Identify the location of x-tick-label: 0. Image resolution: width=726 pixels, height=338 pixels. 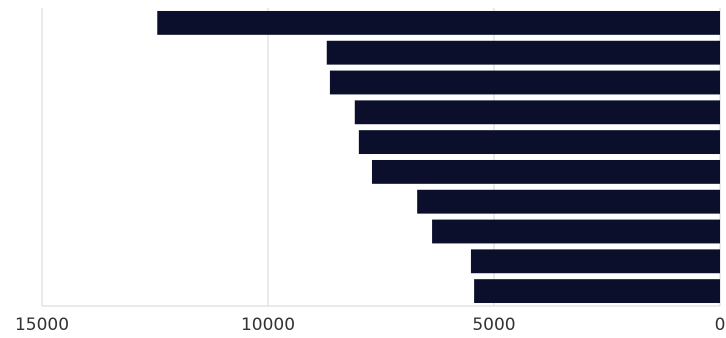
(720, 325).